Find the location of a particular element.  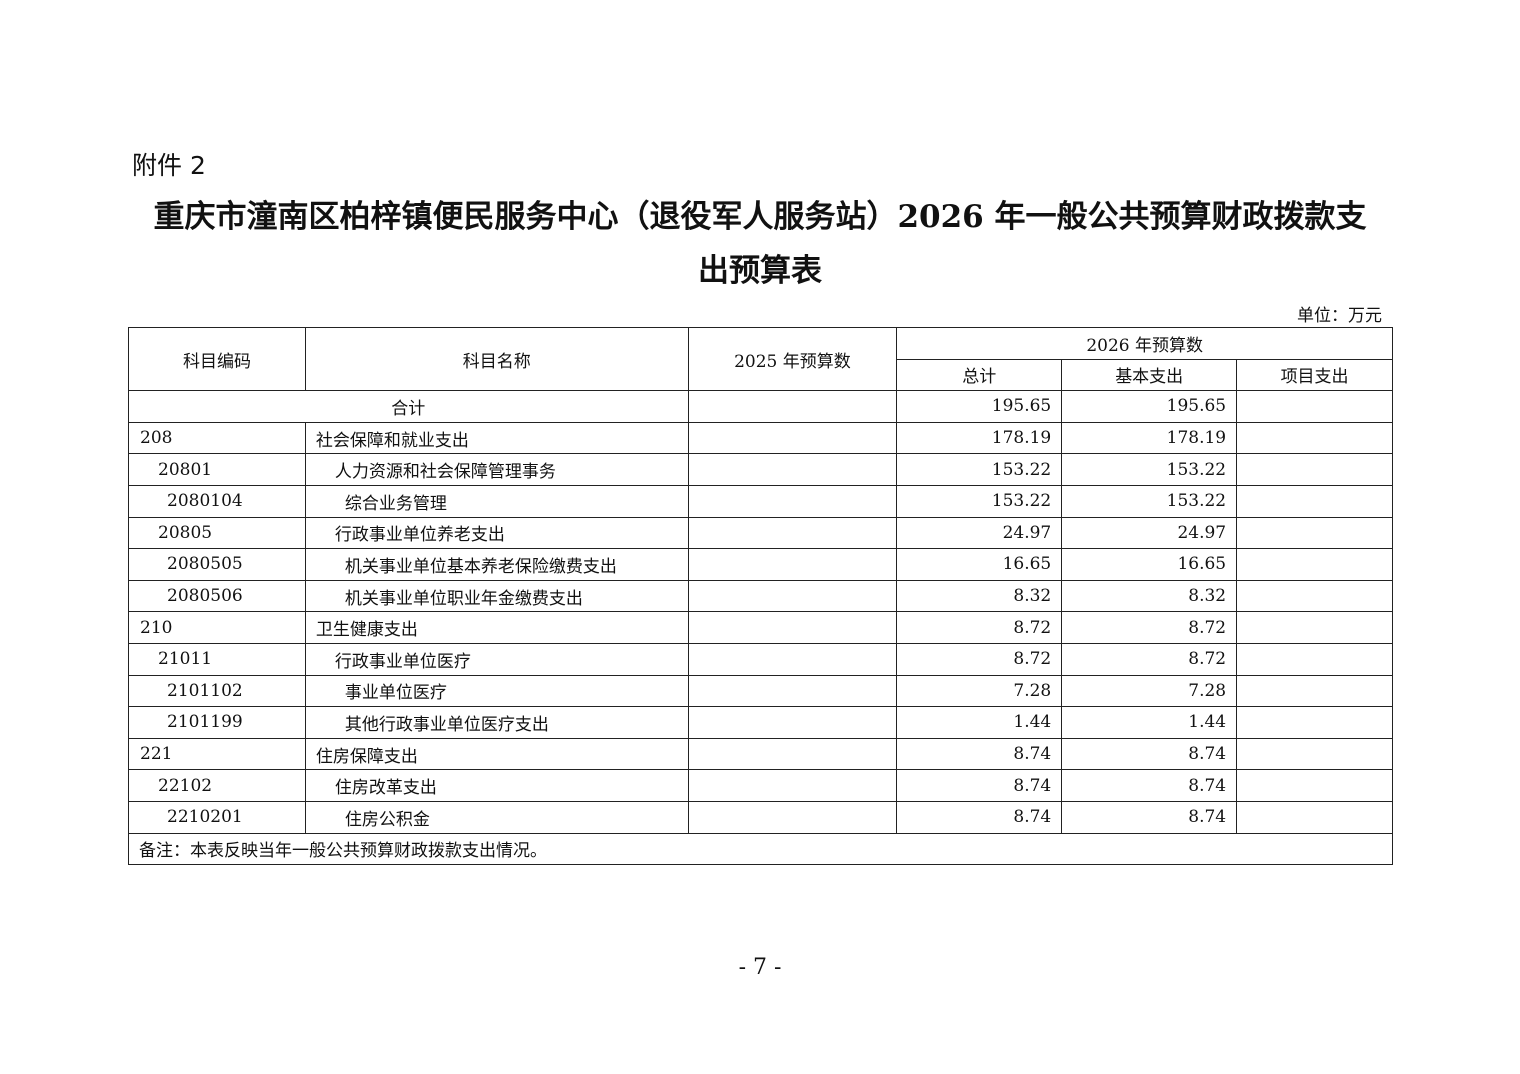

table-row: 2080506 机关事业单位职业年金缴费支出 8.32 8.32 is located at coordinates (760, 596).